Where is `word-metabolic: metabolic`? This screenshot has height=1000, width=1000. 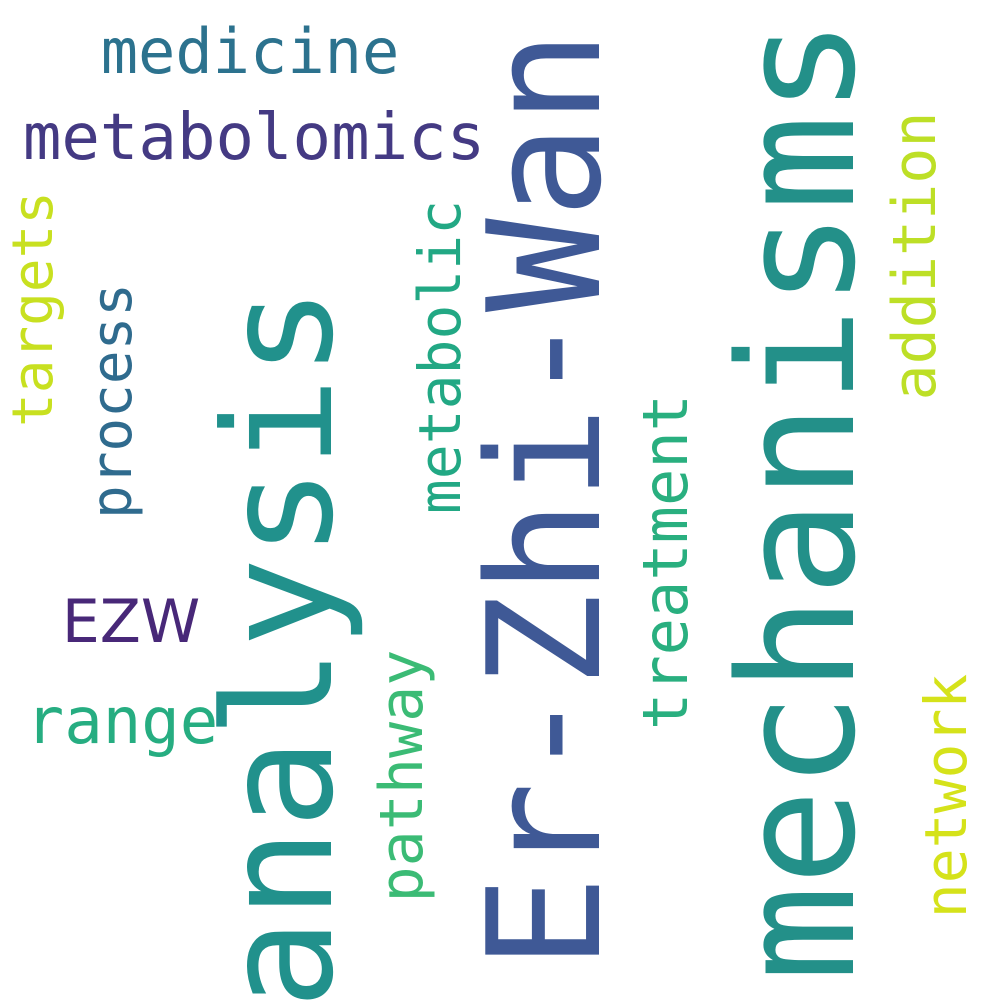
word-metabolic: metabolic is located at coordinates (440, 357).